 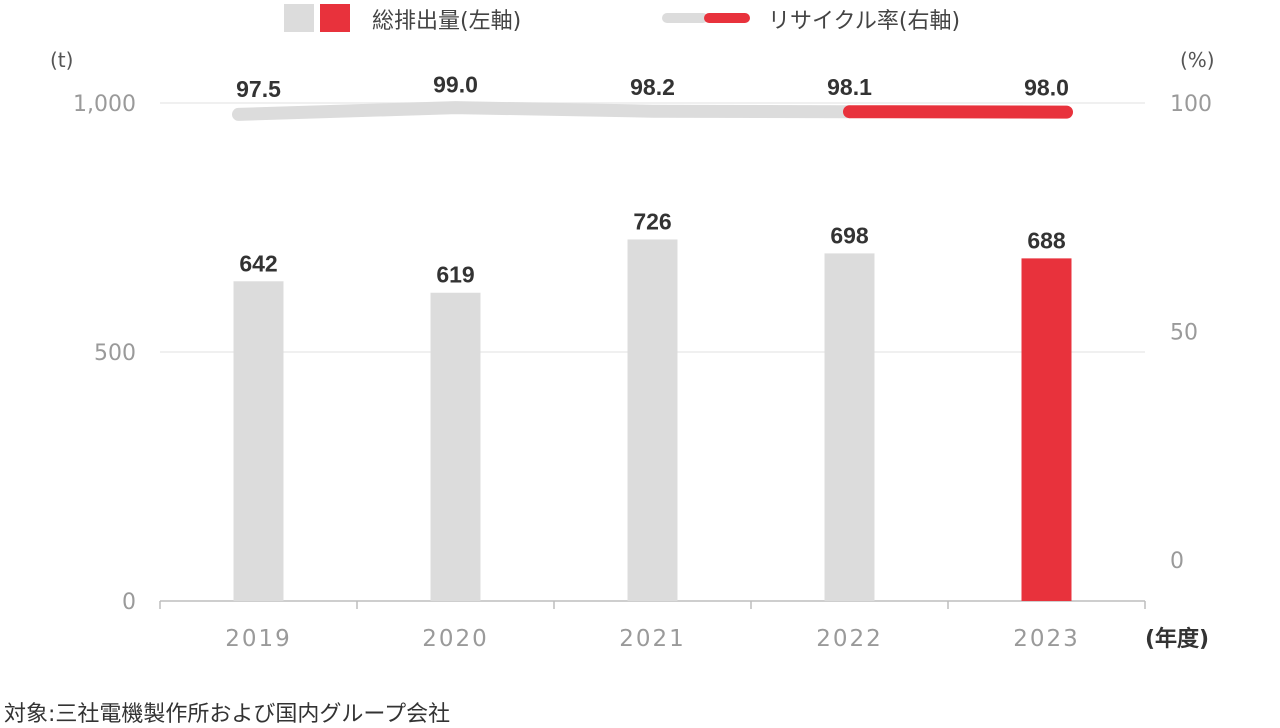 I want to click on line-value-label: 98.2, so click(x=652, y=87).